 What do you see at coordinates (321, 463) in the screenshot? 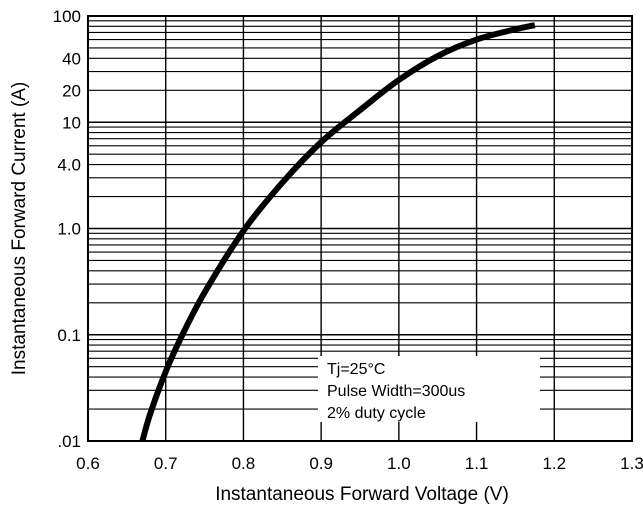
I see `x-tick-label: 0.9` at bounding box center [321, 463].